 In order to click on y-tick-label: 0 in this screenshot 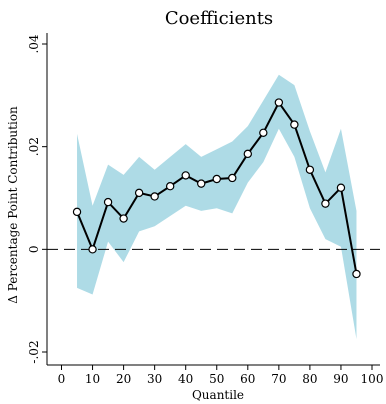, I will do `click(34, 250)`.